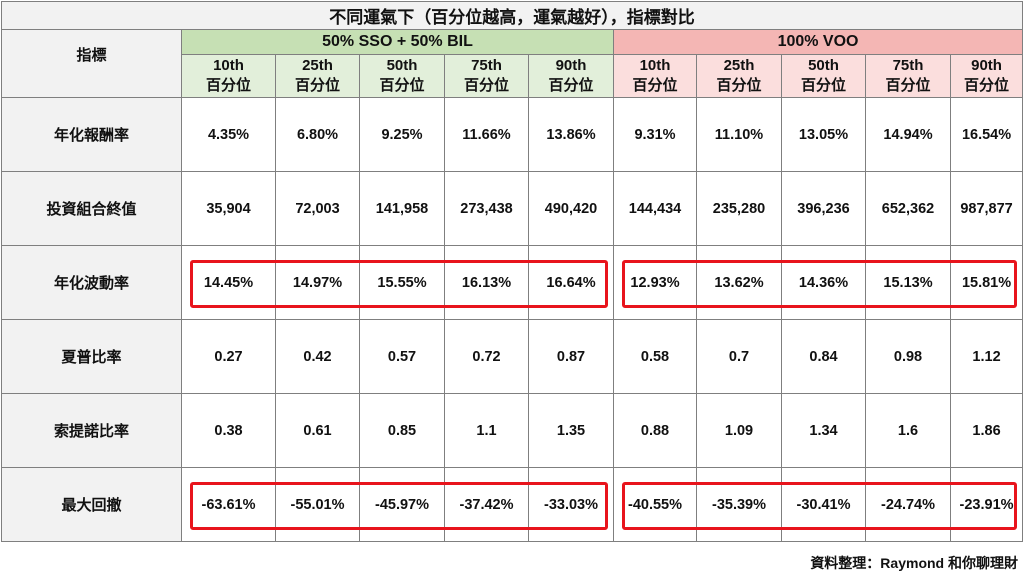  Describe the element at coordinates (739, 282) in the screenshot. I see `table-cell: 13.62%` at that location.